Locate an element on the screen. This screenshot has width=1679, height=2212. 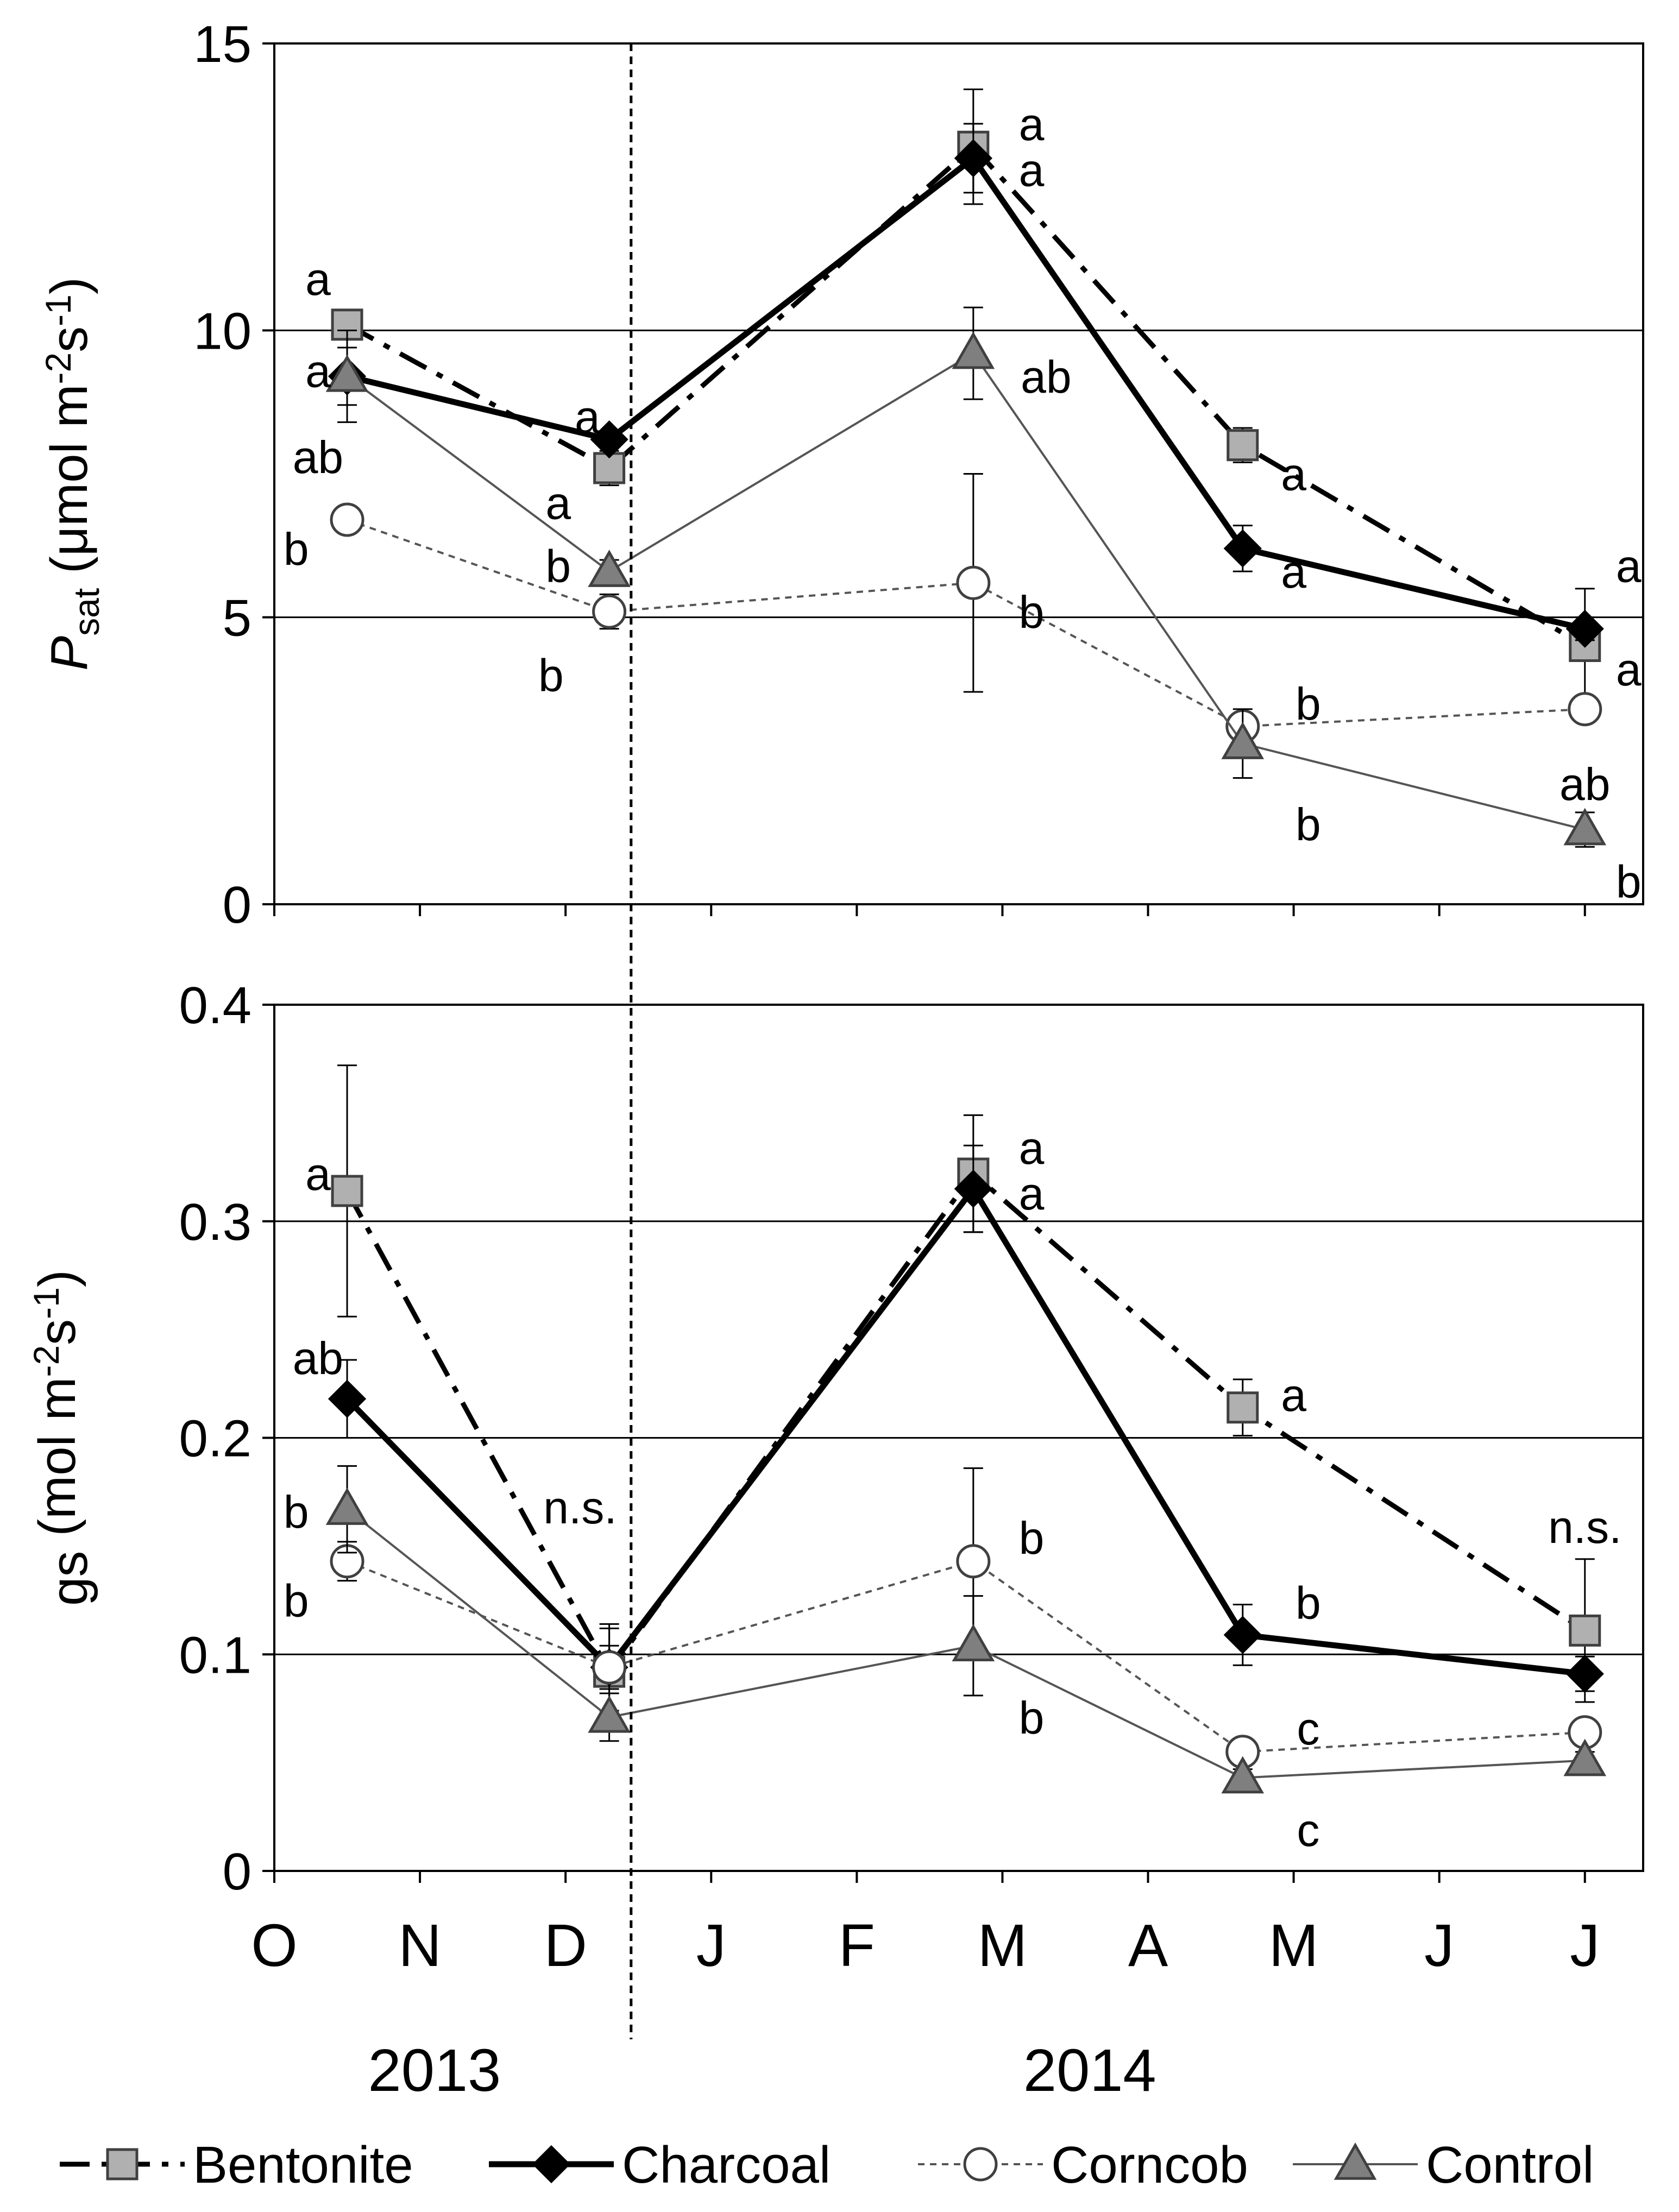
legend-item-control: Control is located at coordinates (1443, 2165).